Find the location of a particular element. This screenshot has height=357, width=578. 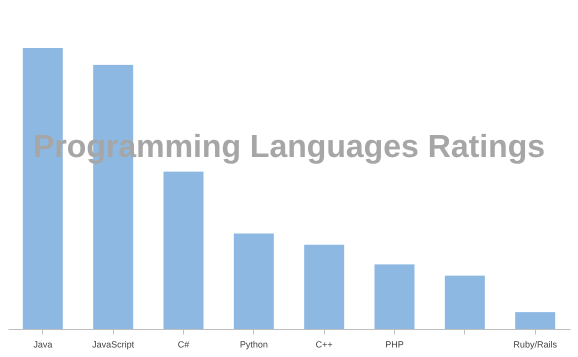

x-tick-label: C++ is located at coordinates (324, 345).